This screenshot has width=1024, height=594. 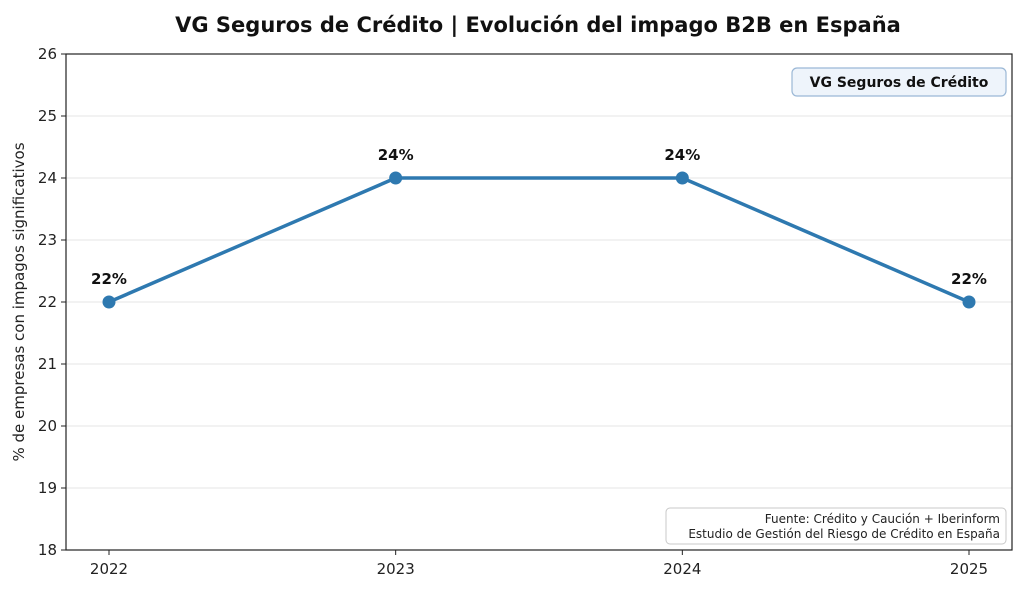 What do you see at coordinates (396, 569) in the screenshot?
I see `x-tick-label: 2023` at bounding box center [396, 569].